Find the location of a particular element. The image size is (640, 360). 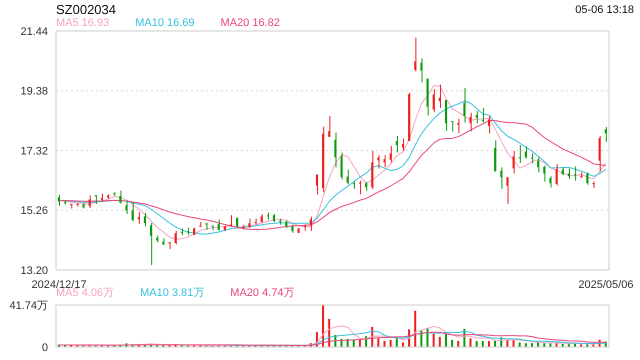

y-tick-label: 21.44 is located at coordinates (34, 32).